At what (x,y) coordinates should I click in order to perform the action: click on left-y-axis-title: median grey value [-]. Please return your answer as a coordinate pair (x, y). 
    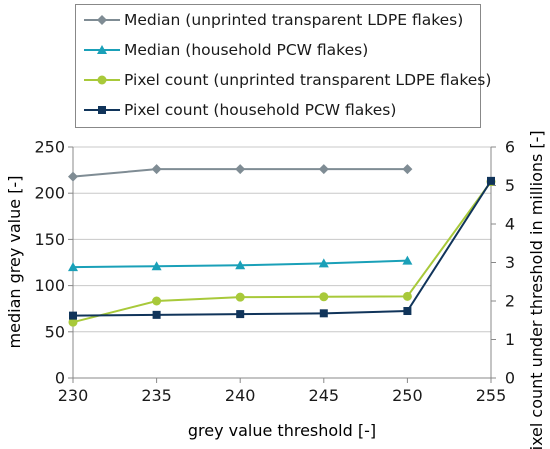
    Looking at the image, I should click on (14, 262).